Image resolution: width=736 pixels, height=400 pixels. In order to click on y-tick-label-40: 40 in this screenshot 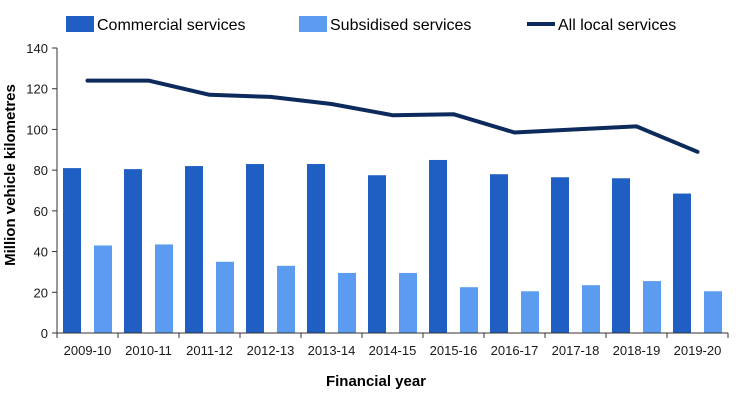, I will do `click(41, 252)`.